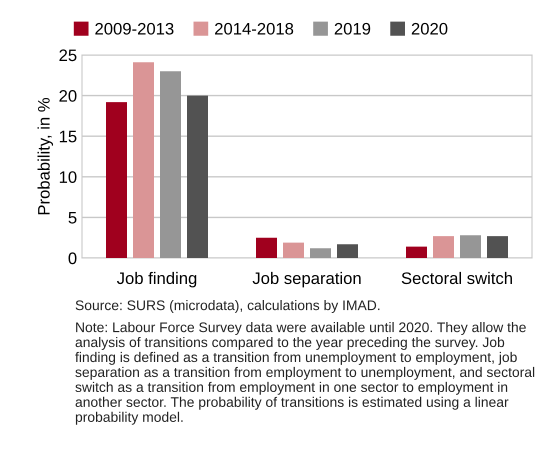 The image size is (541, 466). What do you see at coordinates (306, 280) in the screenshot?
I see `x-tick-label: Job separation` at bounding box center [306, 280].